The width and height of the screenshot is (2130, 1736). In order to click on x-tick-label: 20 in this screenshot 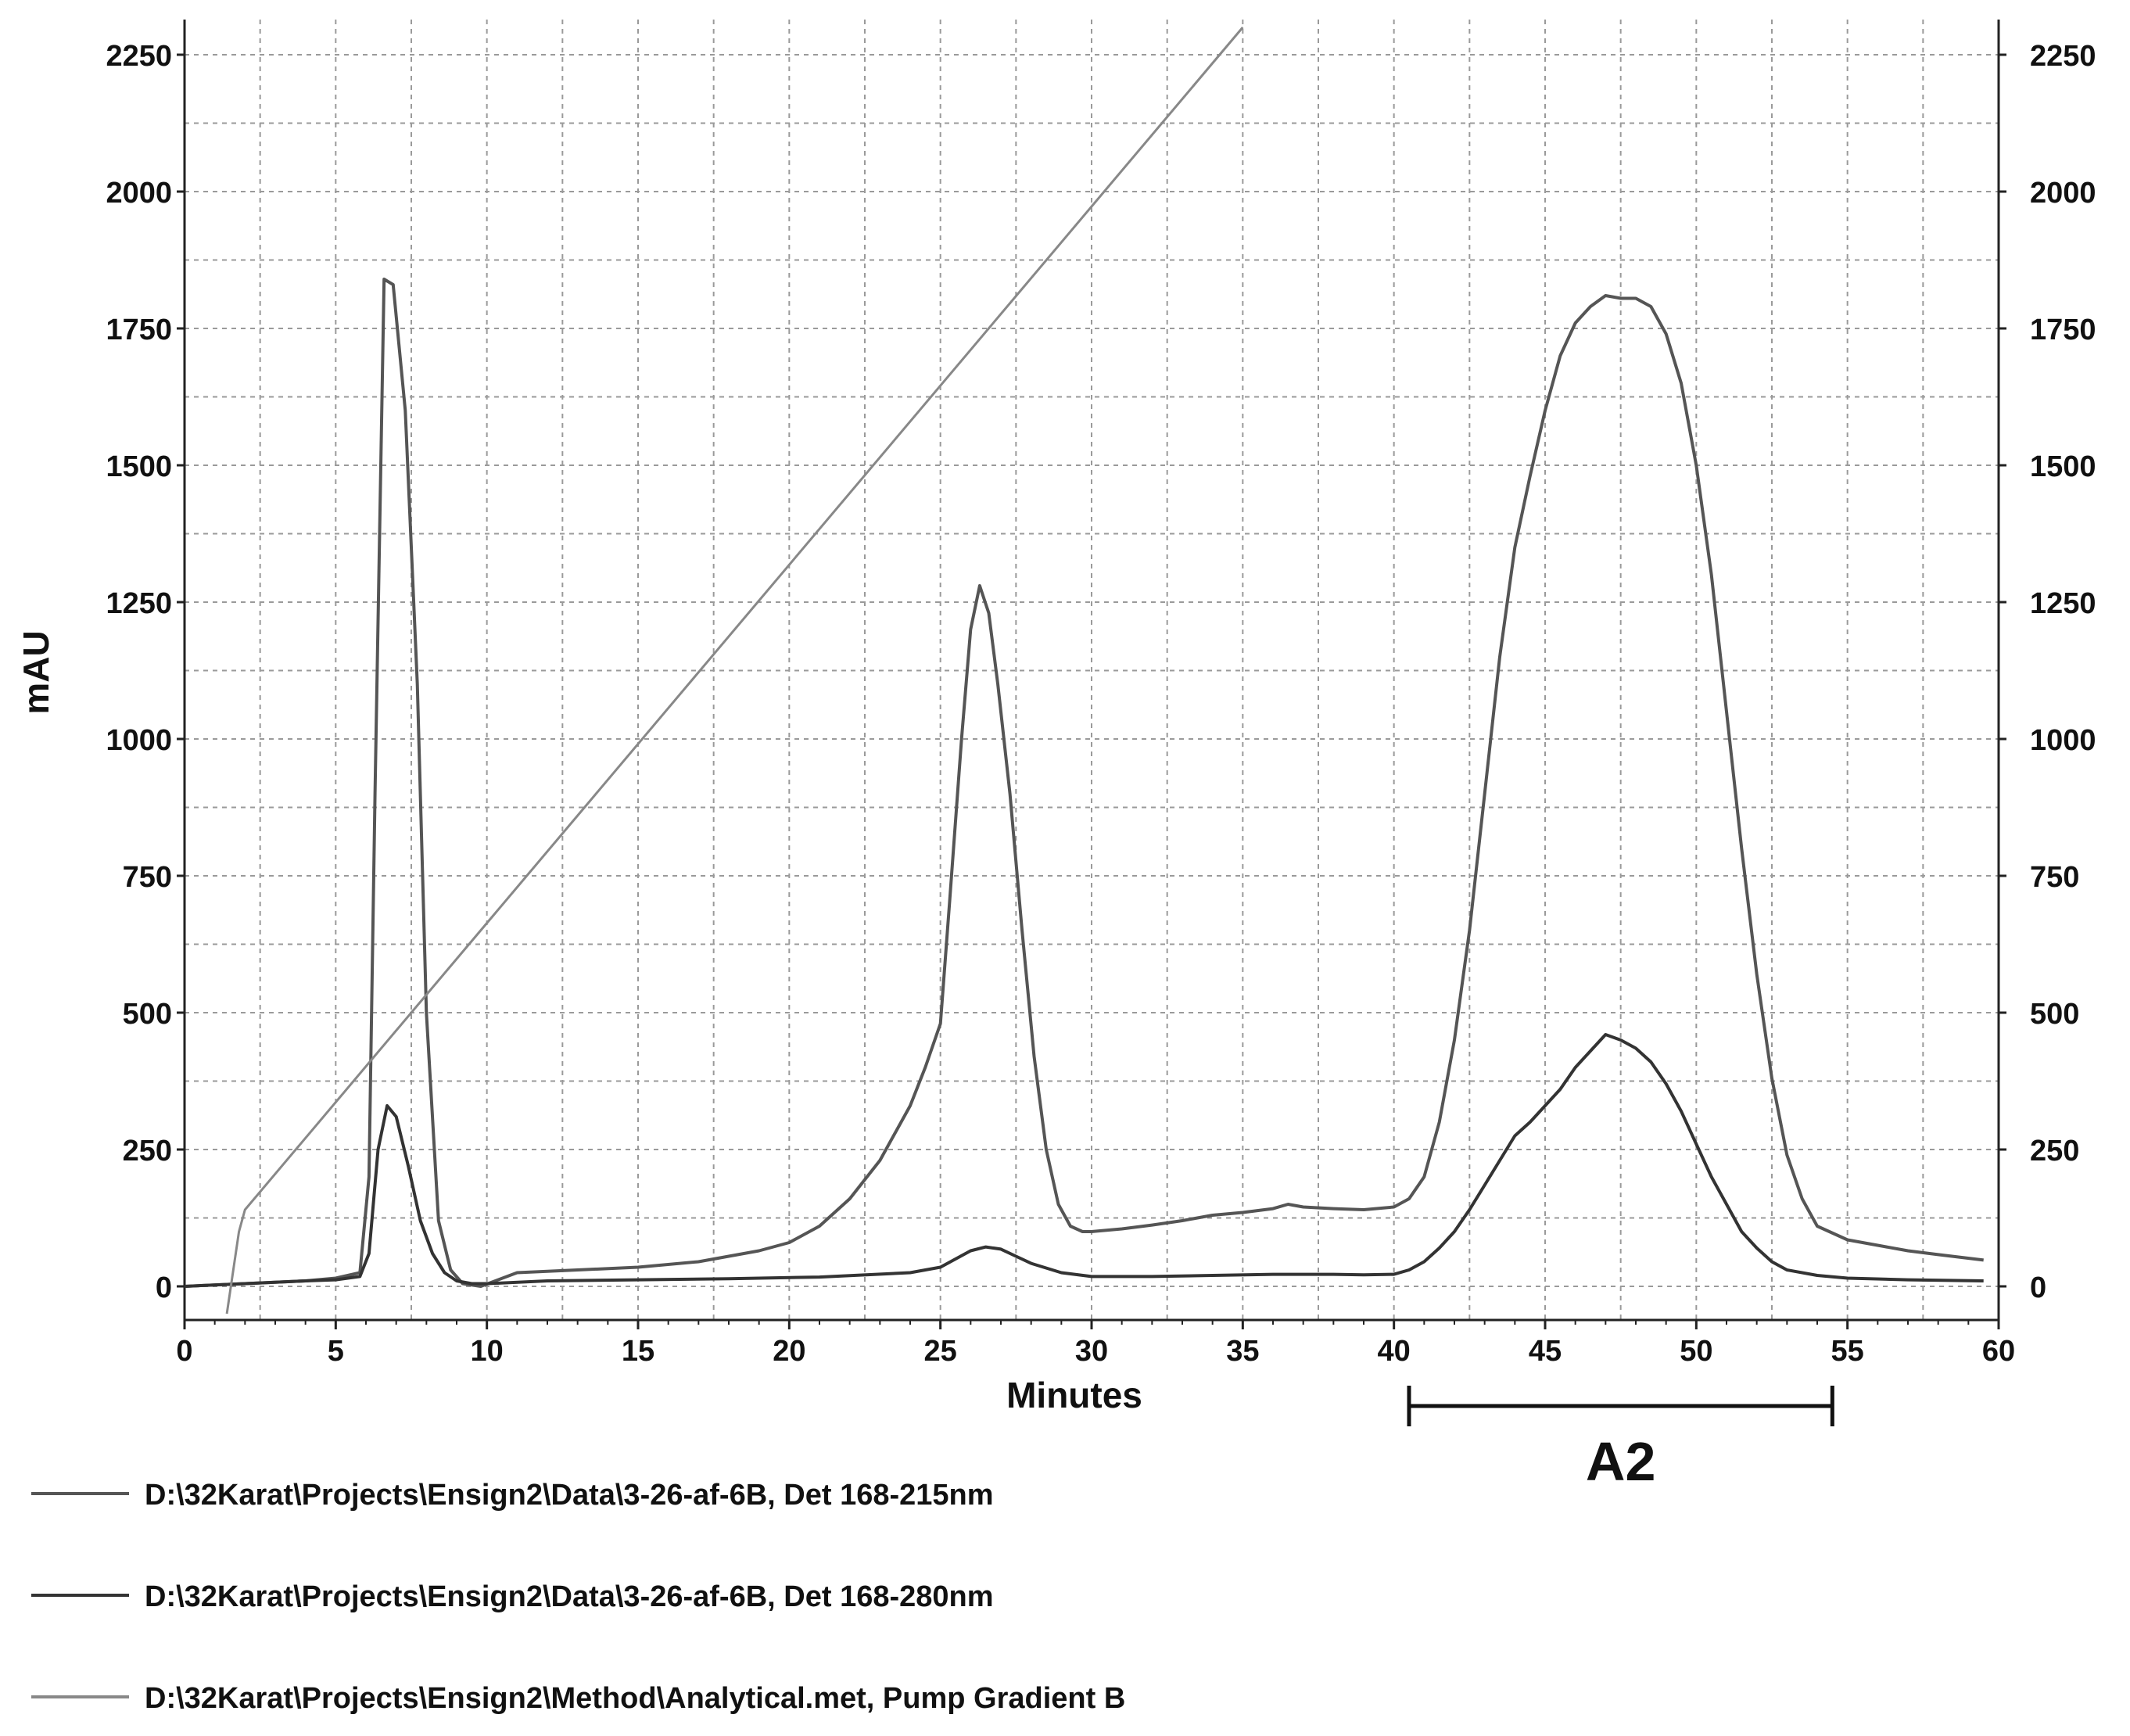, I will do `click(789, 1351)`.